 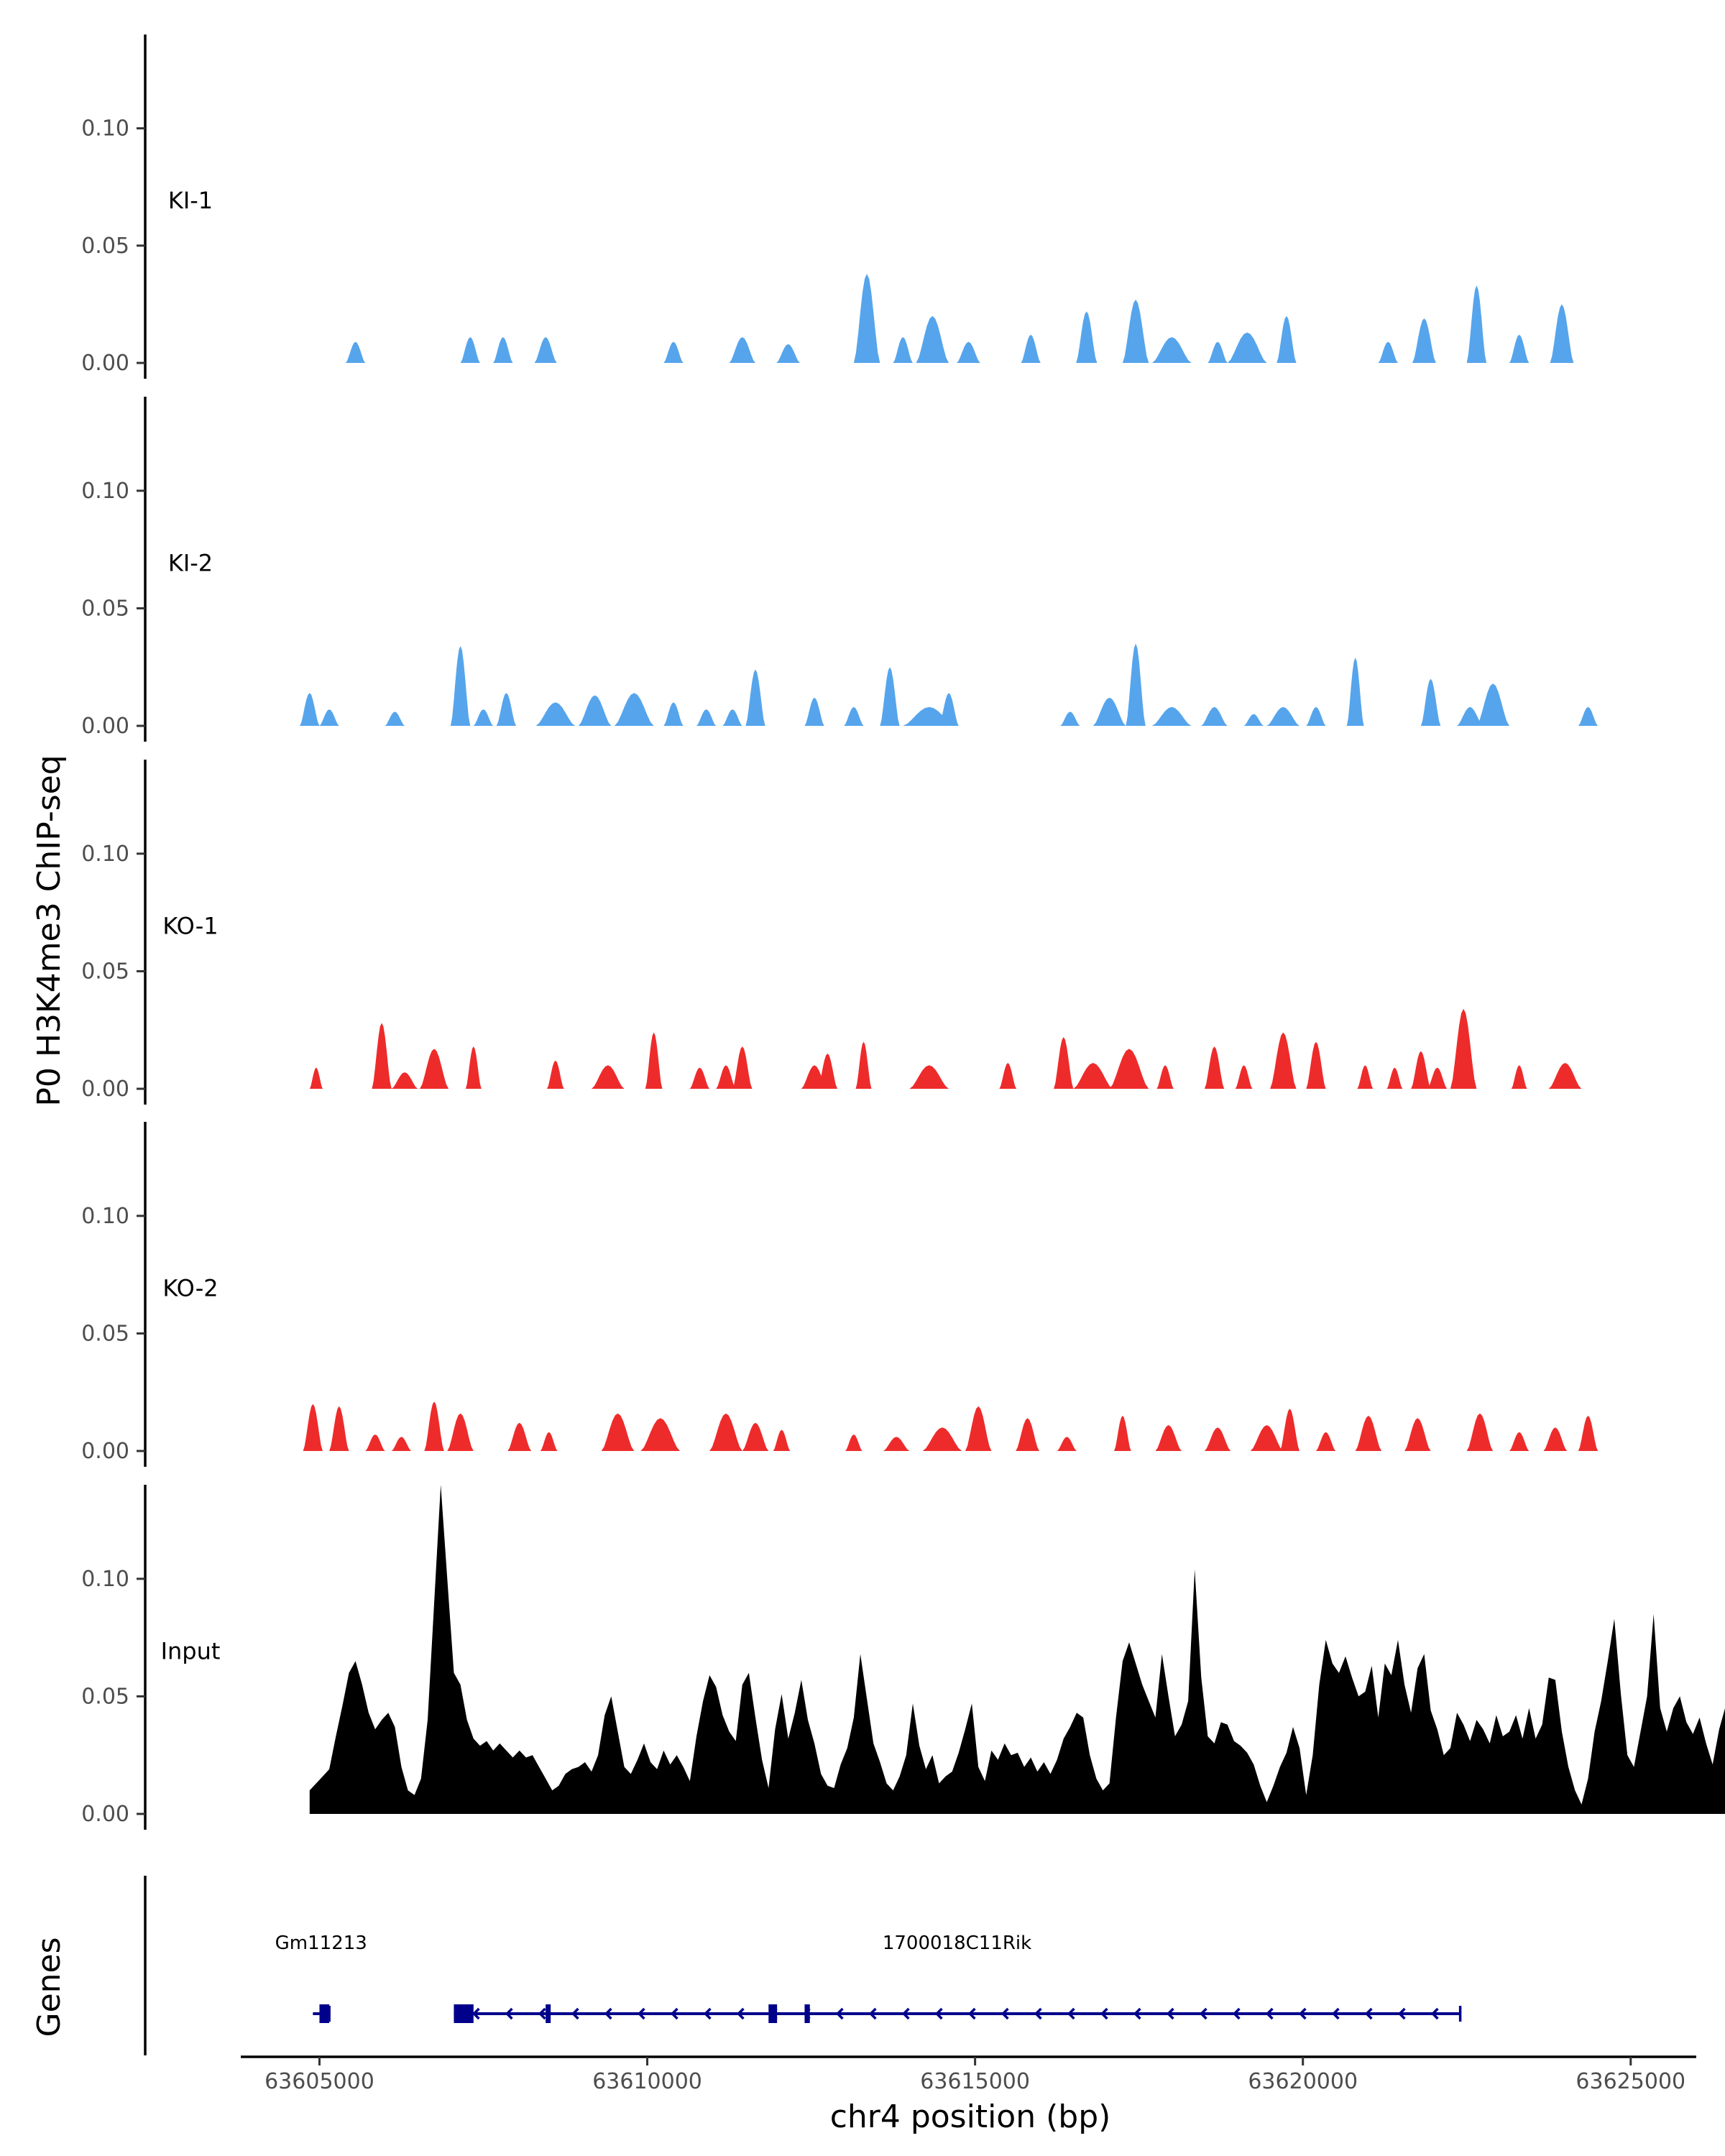 What do you see at coordinates (190, 562) in the screenshot?
I see `track-label: KI-2` at bounding box center [190, 562].